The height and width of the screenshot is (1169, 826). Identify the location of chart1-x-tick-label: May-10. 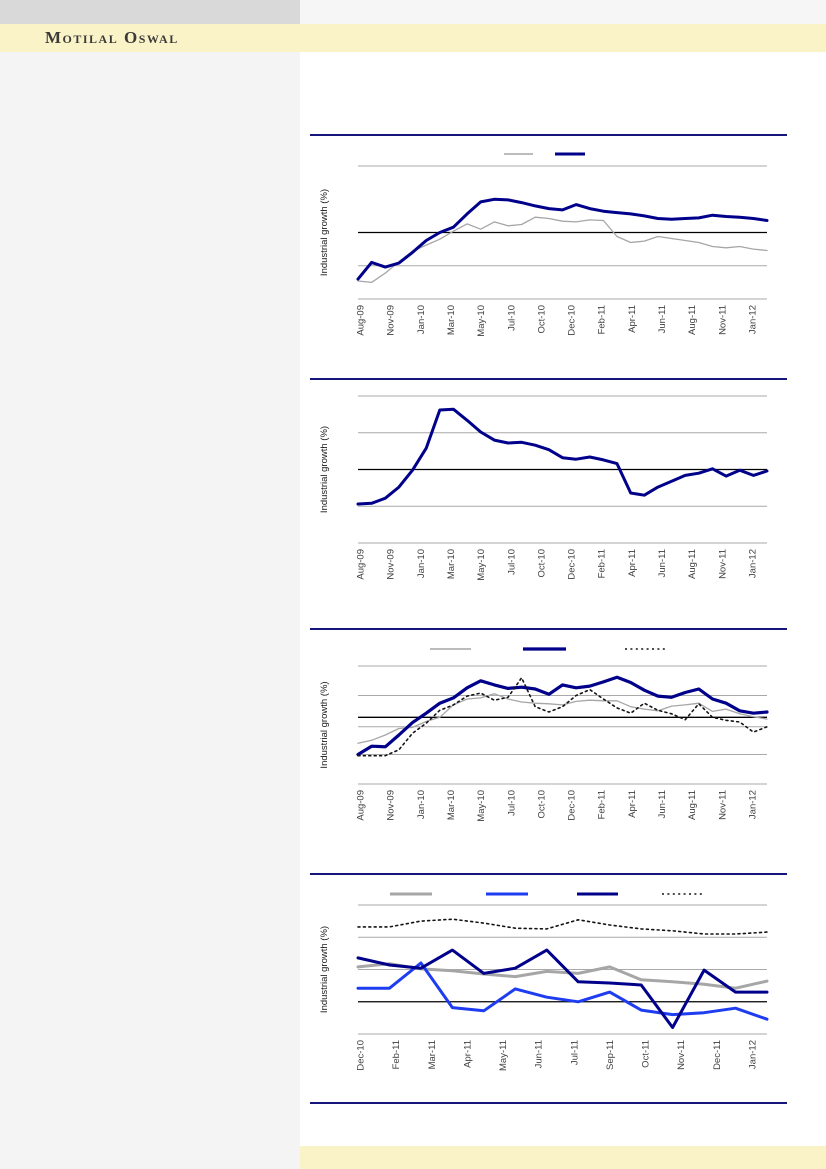
(481, 321).